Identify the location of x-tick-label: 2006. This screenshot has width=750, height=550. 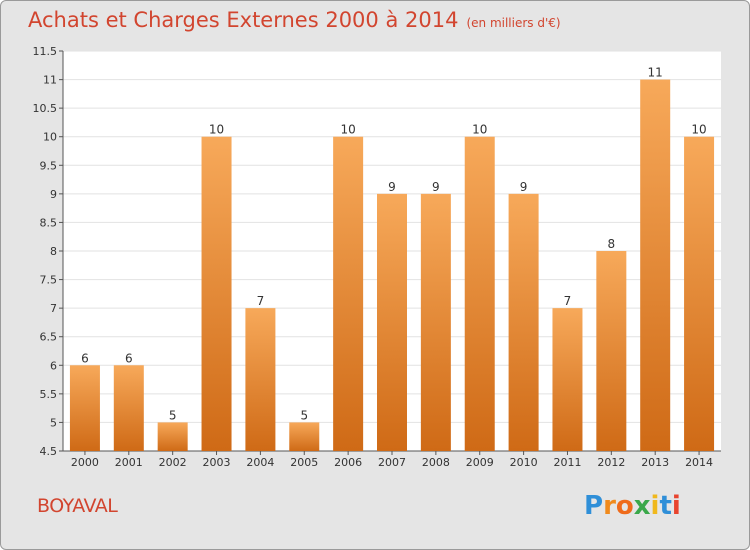
(348, 462).